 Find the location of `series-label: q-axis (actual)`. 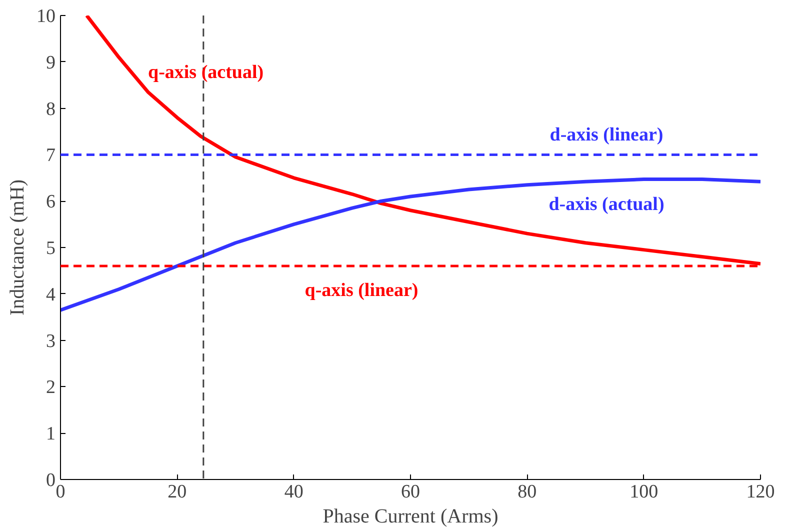

series-label: q-axis (actual) is located at coordinates (206, 72).